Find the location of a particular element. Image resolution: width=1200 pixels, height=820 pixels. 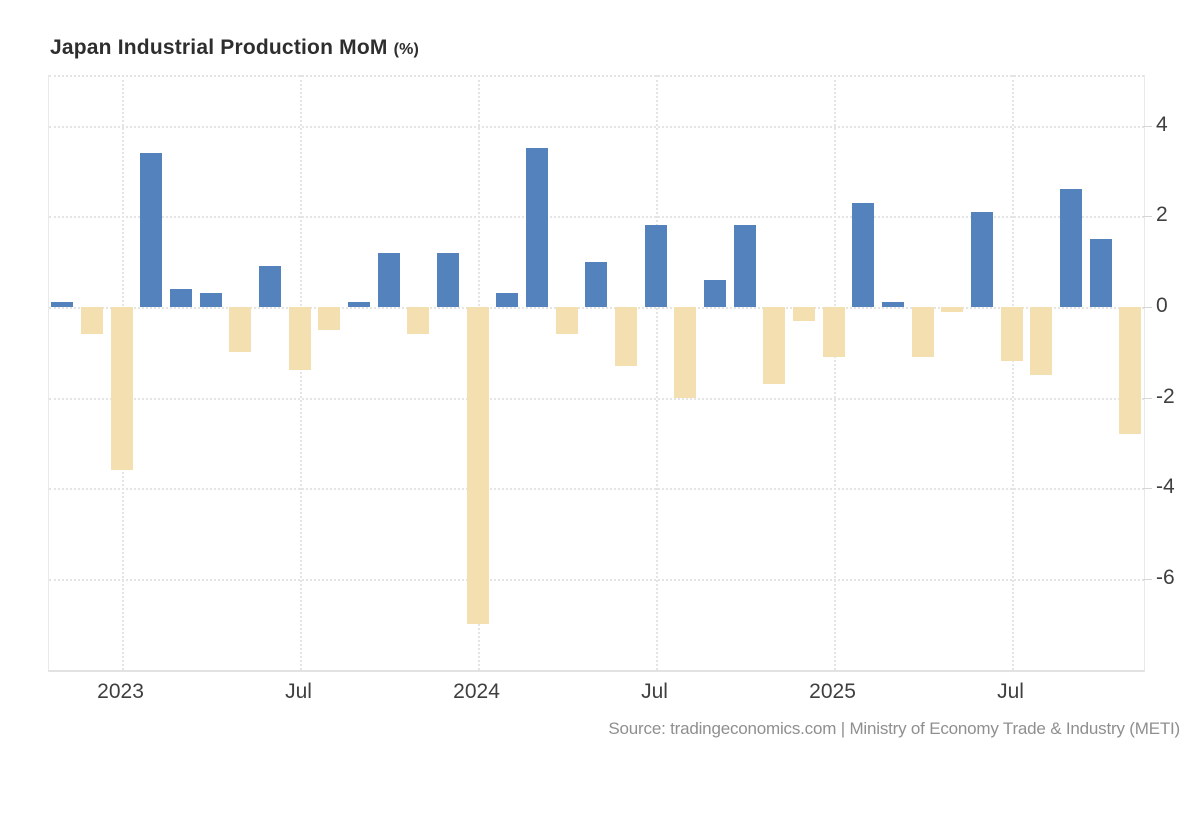

bar-oct-2025 is located at coordinates (1100, 272).